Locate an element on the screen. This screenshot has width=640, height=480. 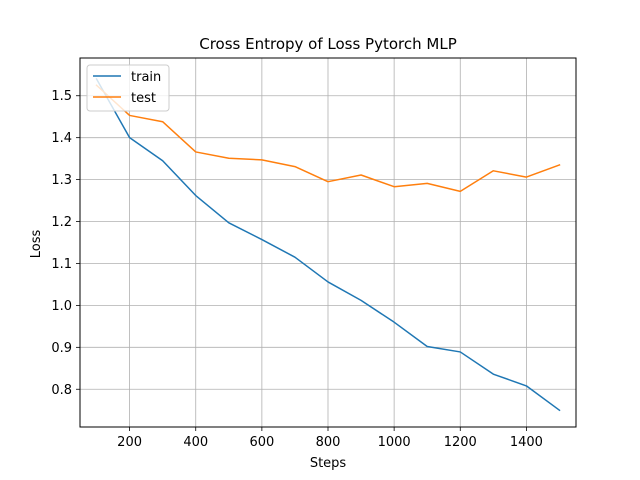
legend: train test is located at coordinates (128, 88).